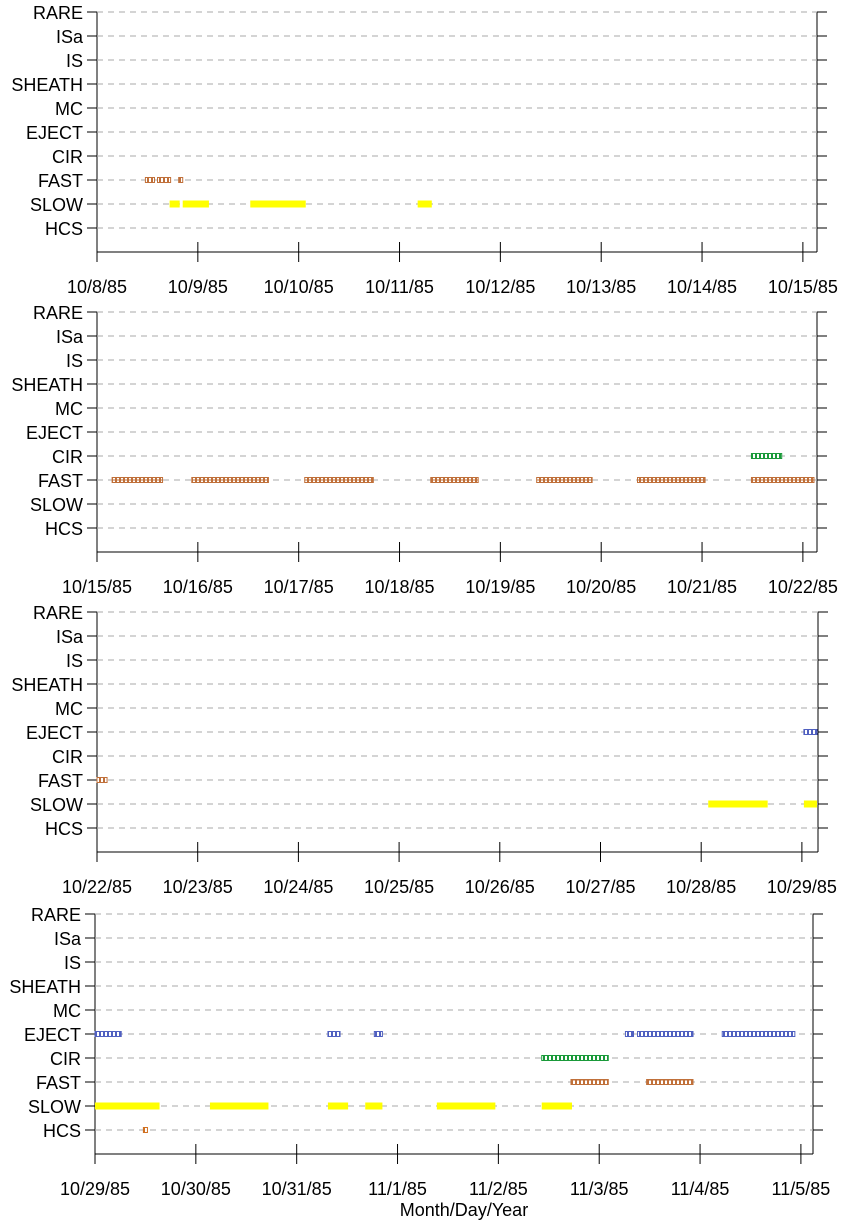  I want to click on x-tick-label: 10/30/85, so click(196, 1189).